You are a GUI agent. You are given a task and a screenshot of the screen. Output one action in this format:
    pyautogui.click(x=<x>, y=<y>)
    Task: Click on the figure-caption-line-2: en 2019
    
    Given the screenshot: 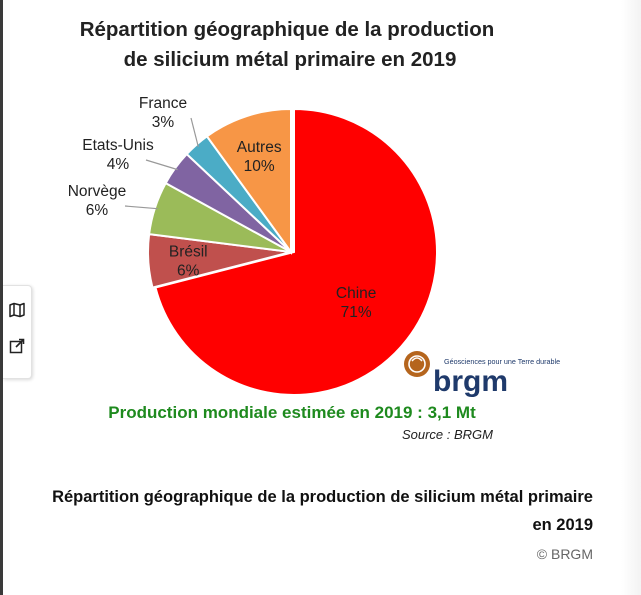 What is the action you would take?
    pyautogui.click(x=562, y=525)
    